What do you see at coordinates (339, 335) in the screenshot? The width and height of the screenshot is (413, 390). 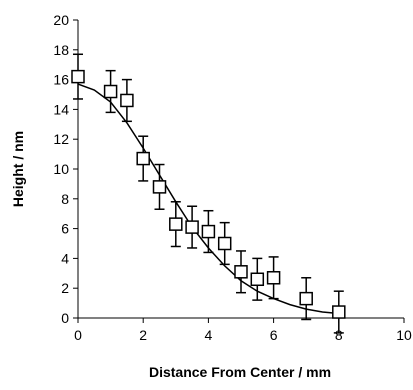 I see `x-tick-label: 8` at bounding box center [339, 335].